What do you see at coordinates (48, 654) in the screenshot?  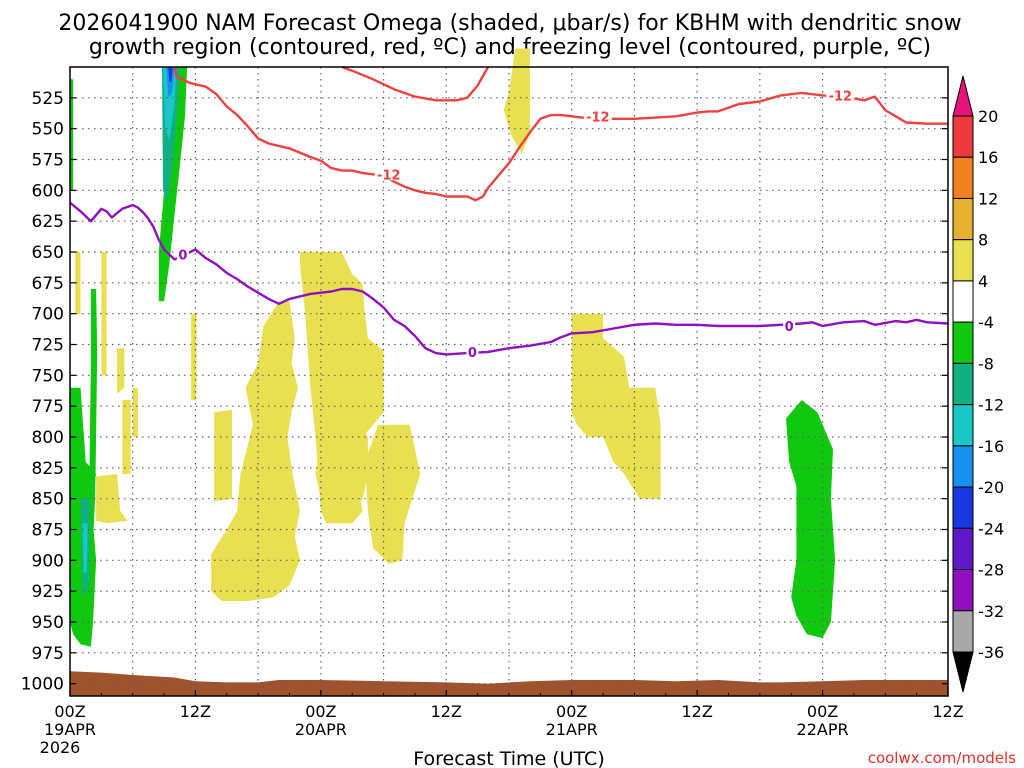 I see `y-tick-label: 975` at bounding box center [48, 654].